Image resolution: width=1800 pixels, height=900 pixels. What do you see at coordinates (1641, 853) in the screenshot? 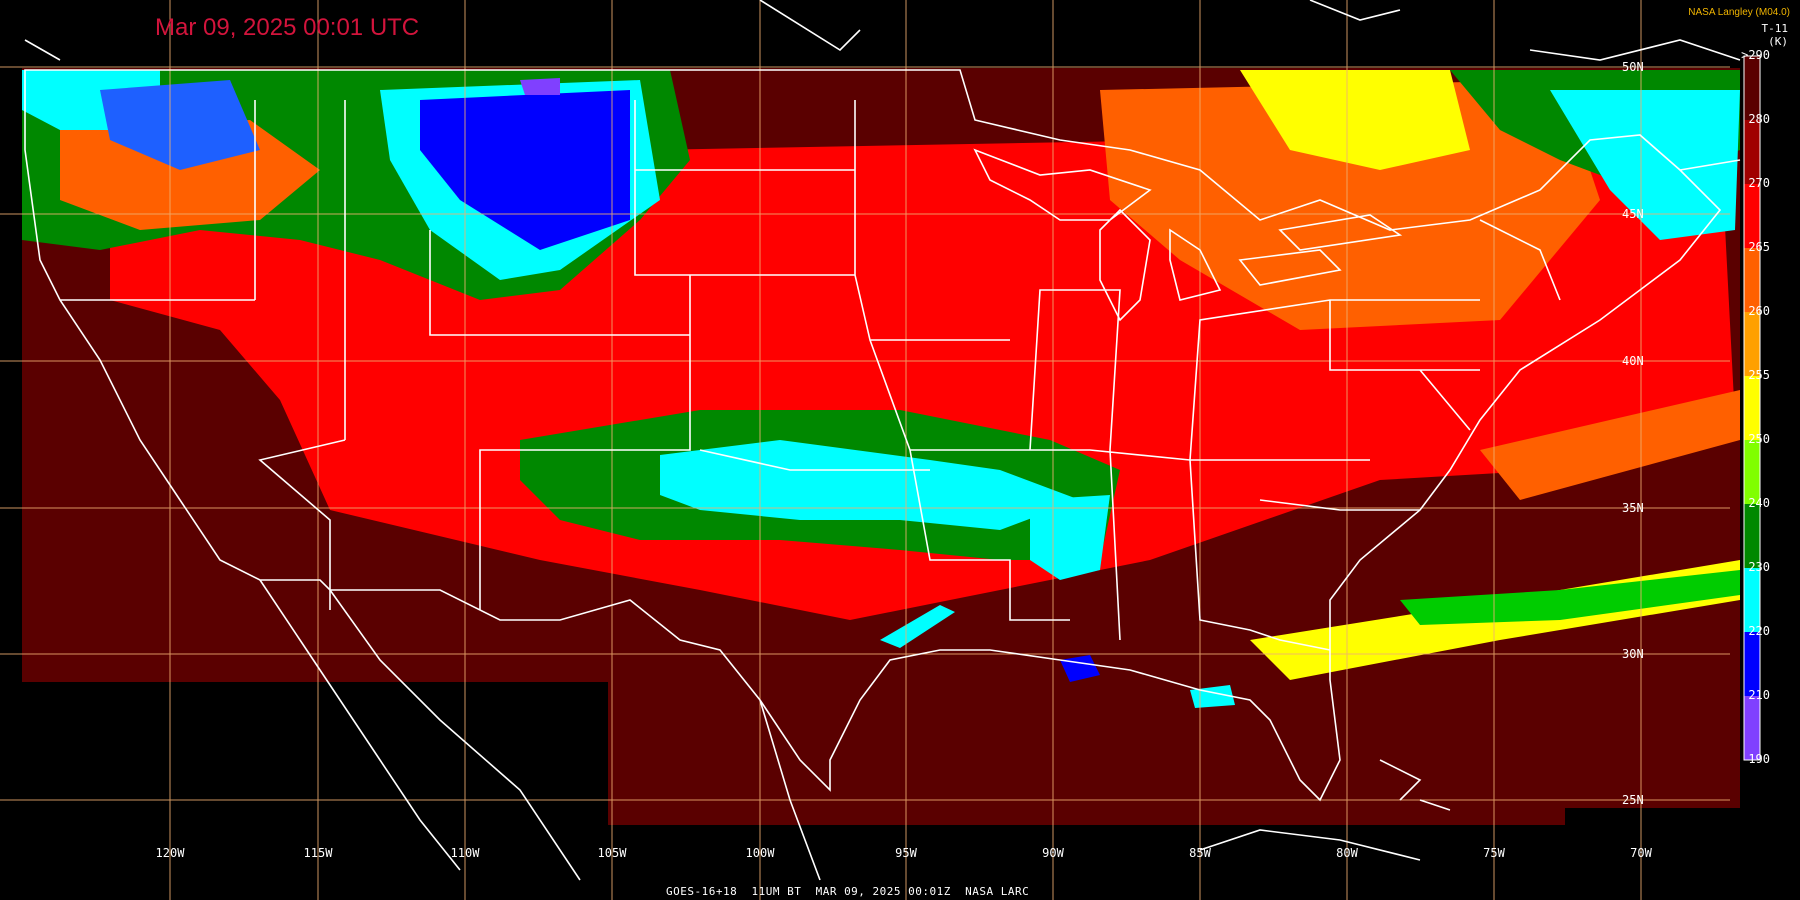
I see `lon-label-70w: 70W` at bounding box center [1641, 853].